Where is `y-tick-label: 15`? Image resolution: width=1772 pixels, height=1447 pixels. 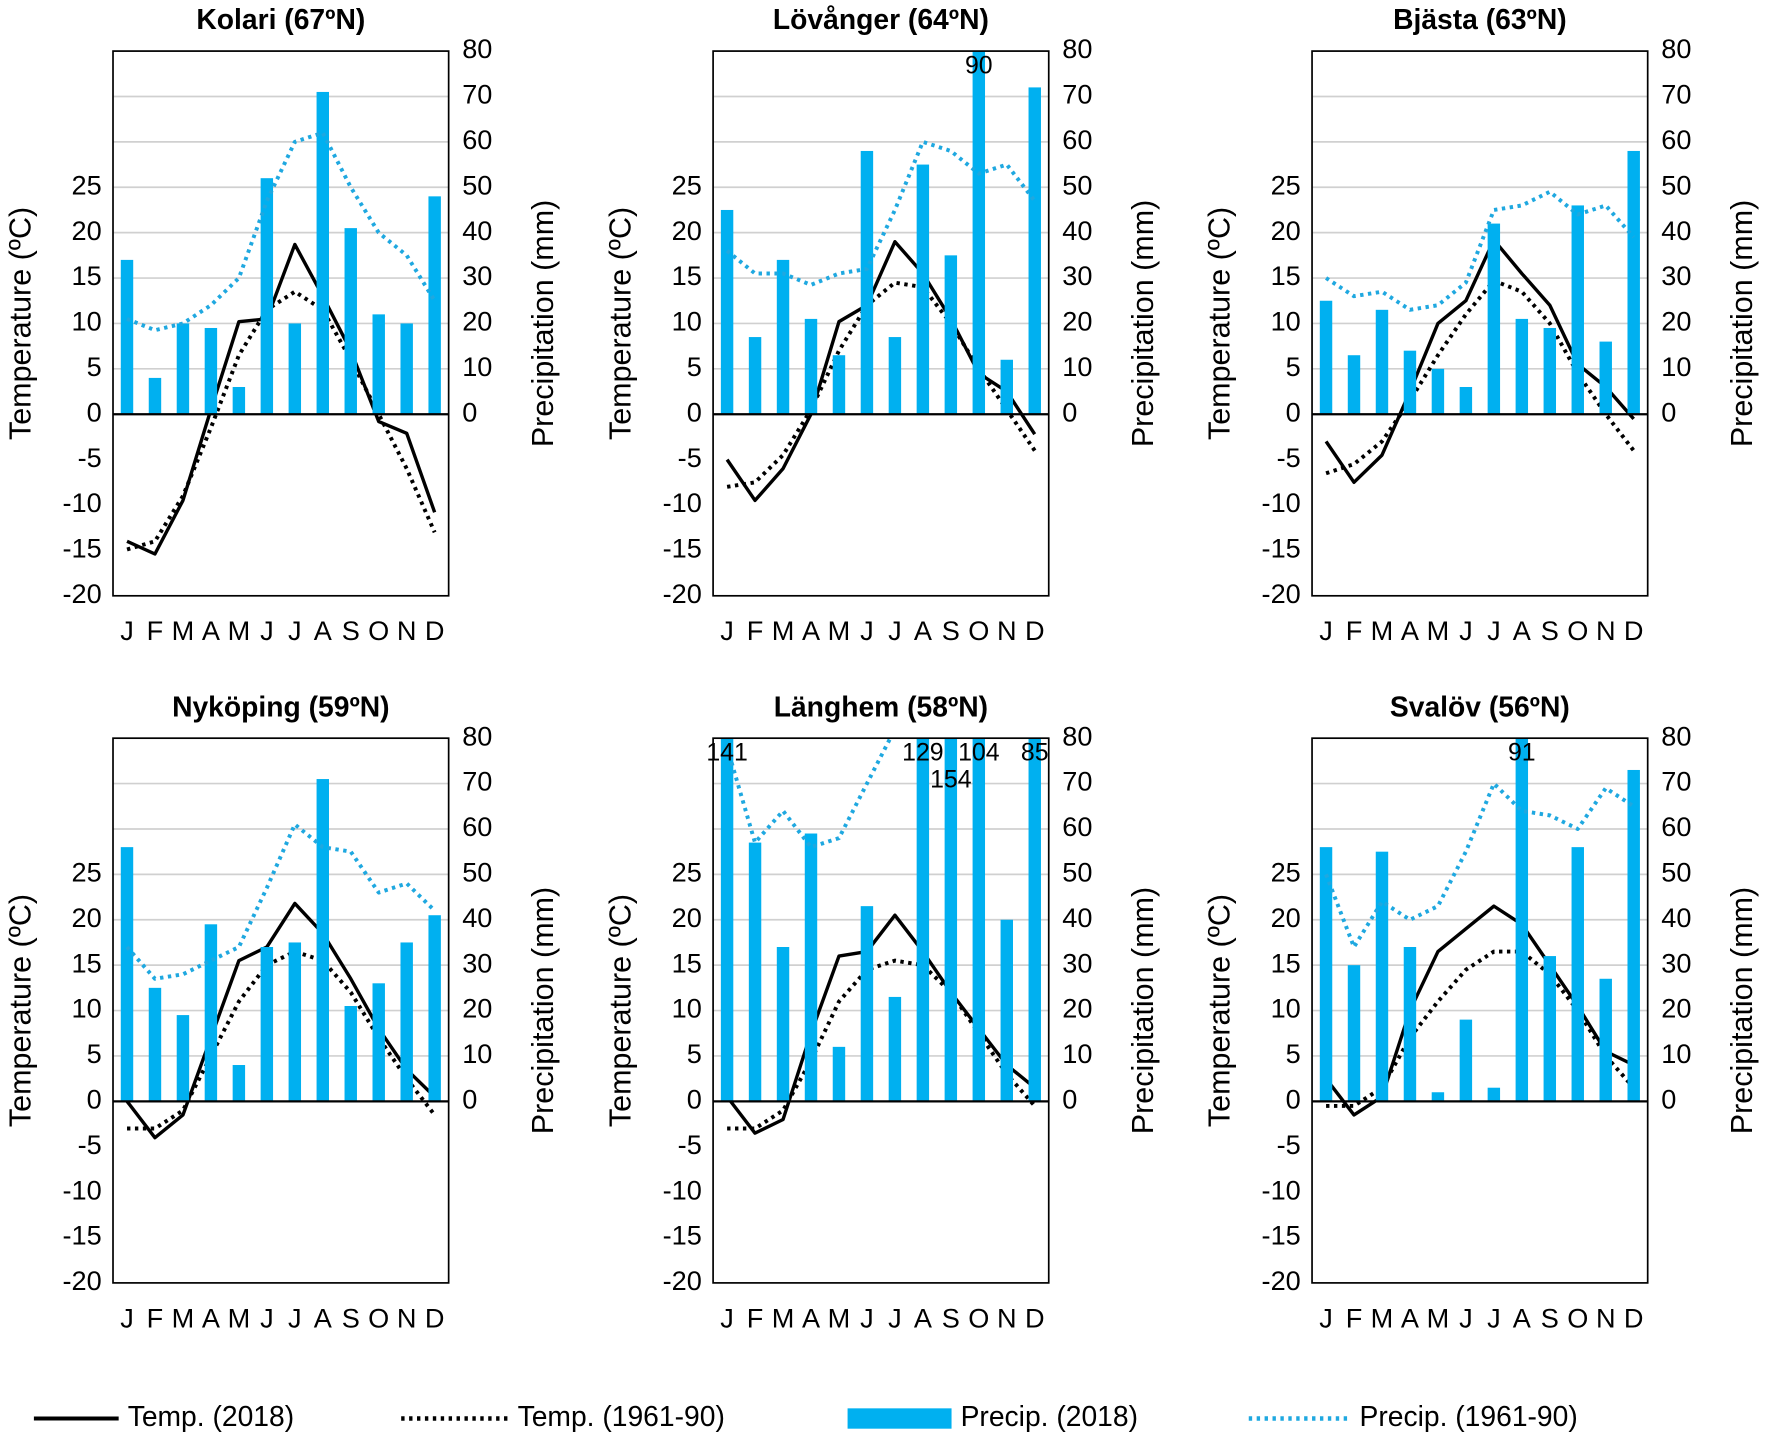 y-tick-label: 15 is located at coordinates (687, 962).